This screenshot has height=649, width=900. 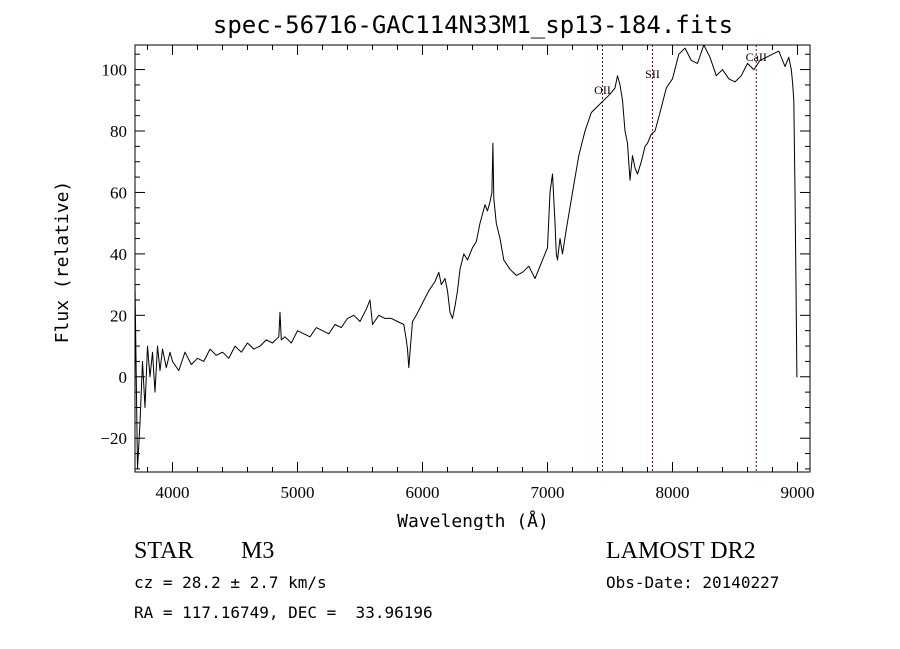 What do you see at coordinates (423, 492) in the screenshot?
I see `x-tick-label: 6000` at bounding box center [423, 492].